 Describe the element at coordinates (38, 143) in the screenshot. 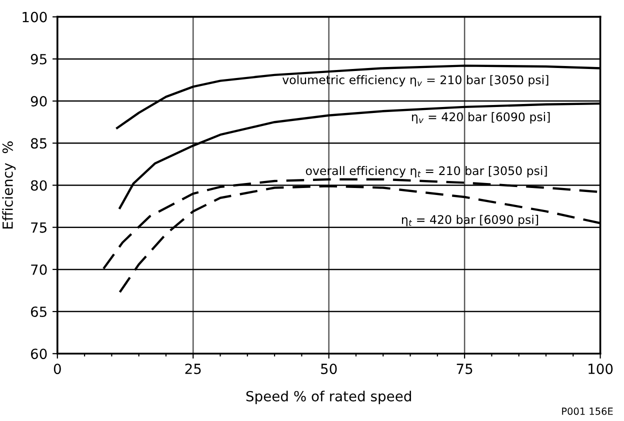

I see `y-tick-label: 85` at that location.